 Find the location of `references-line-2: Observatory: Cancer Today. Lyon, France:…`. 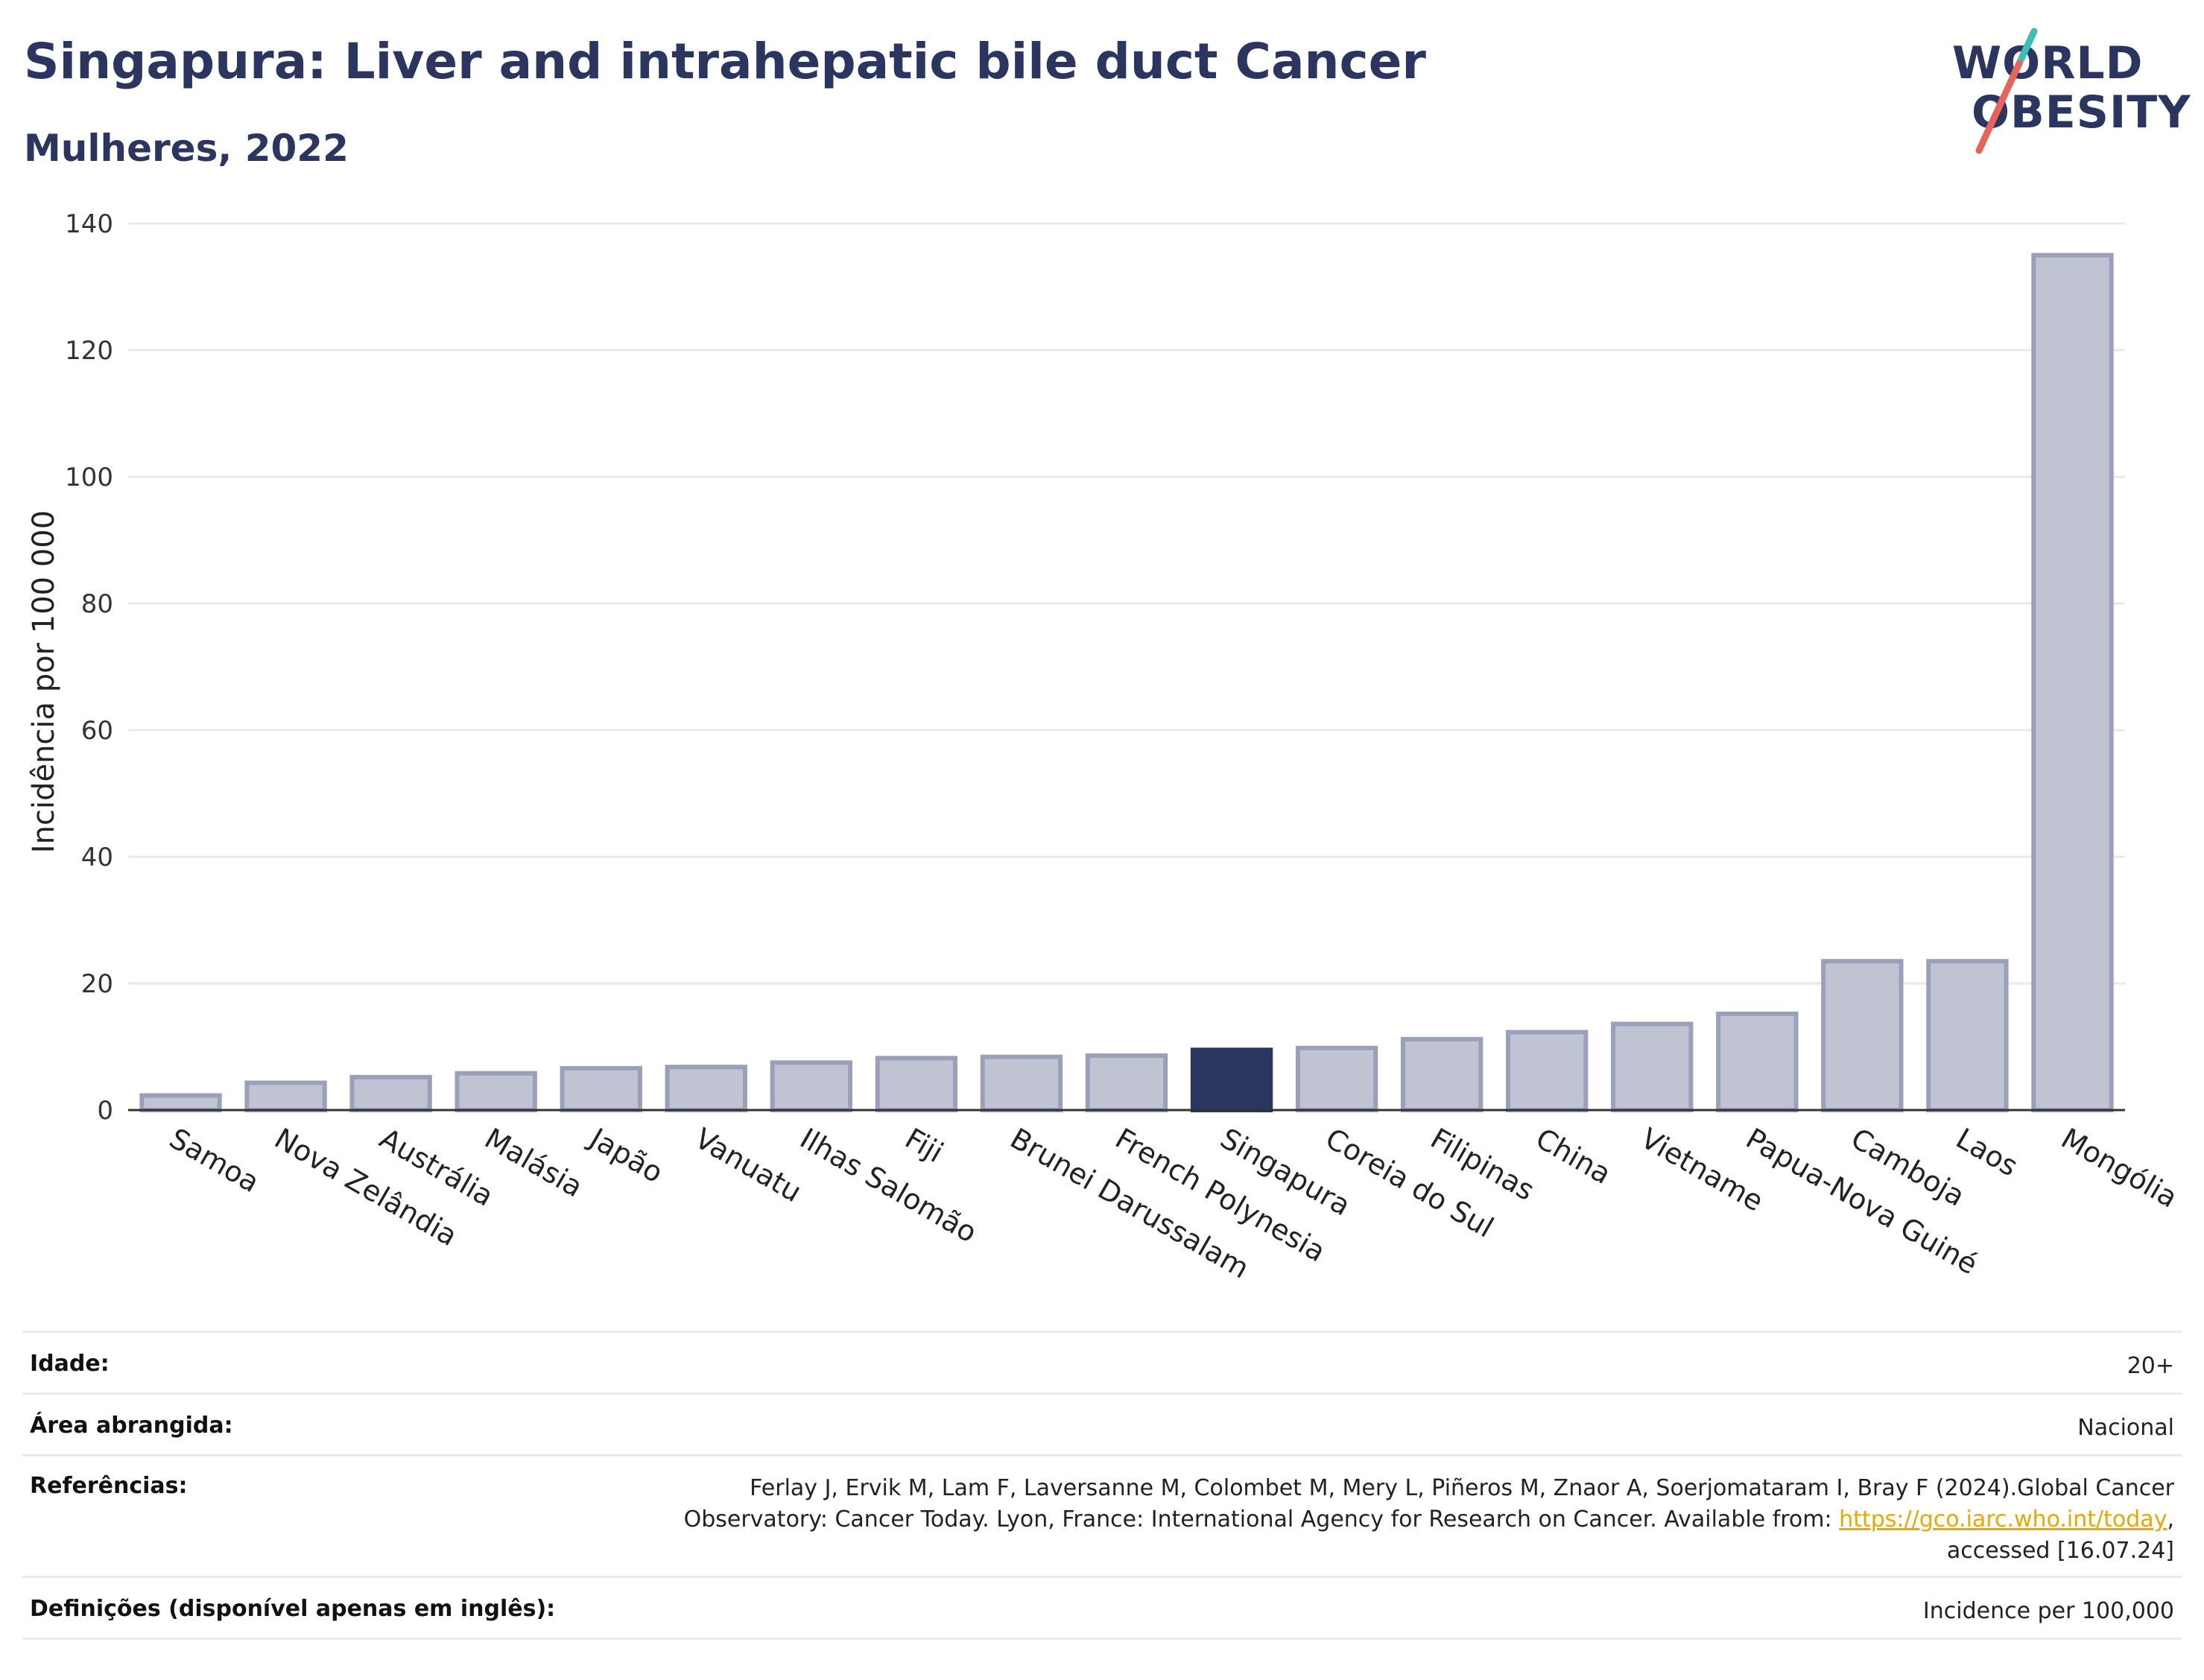

references-line-2: Observatory: Cancer Today. Lyon, France:… is located at coordinates (1261, 1519).